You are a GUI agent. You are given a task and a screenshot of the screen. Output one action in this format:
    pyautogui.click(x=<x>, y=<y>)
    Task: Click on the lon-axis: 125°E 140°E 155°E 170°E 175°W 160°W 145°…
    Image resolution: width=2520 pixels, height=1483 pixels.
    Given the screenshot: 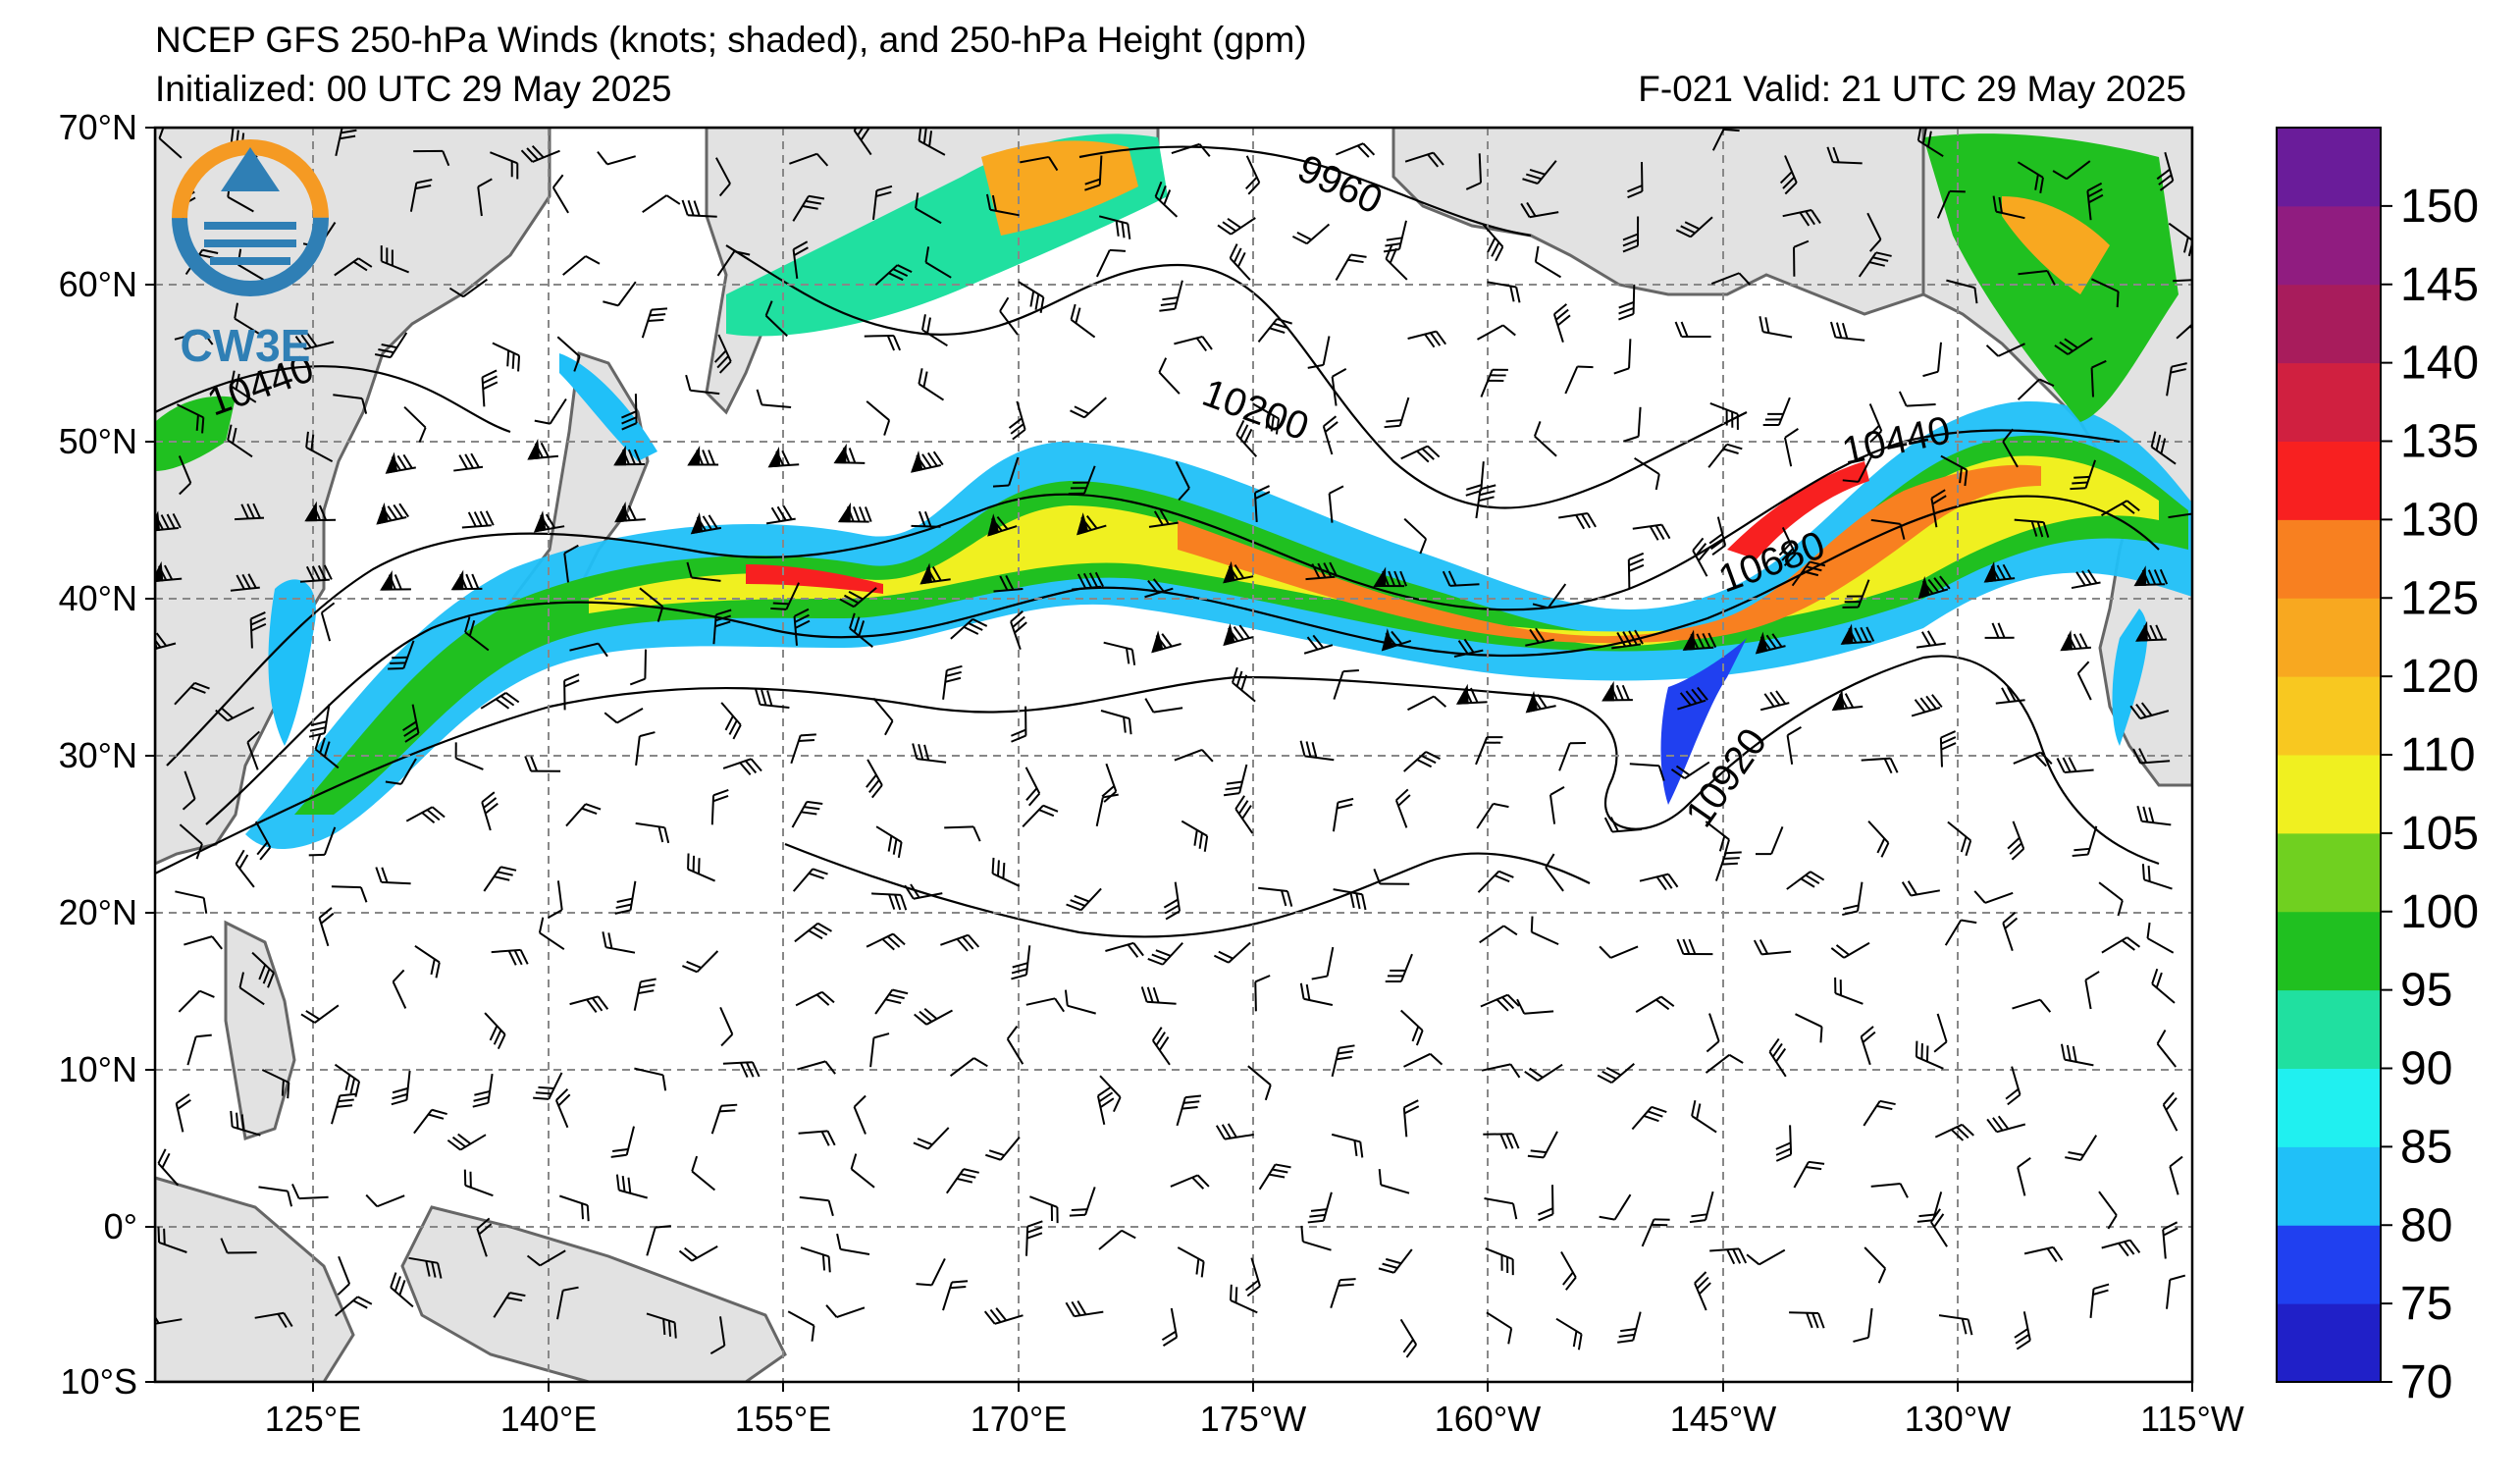 What is the action you would take?
    pyautogui.click(x=1254, y=1410)
    